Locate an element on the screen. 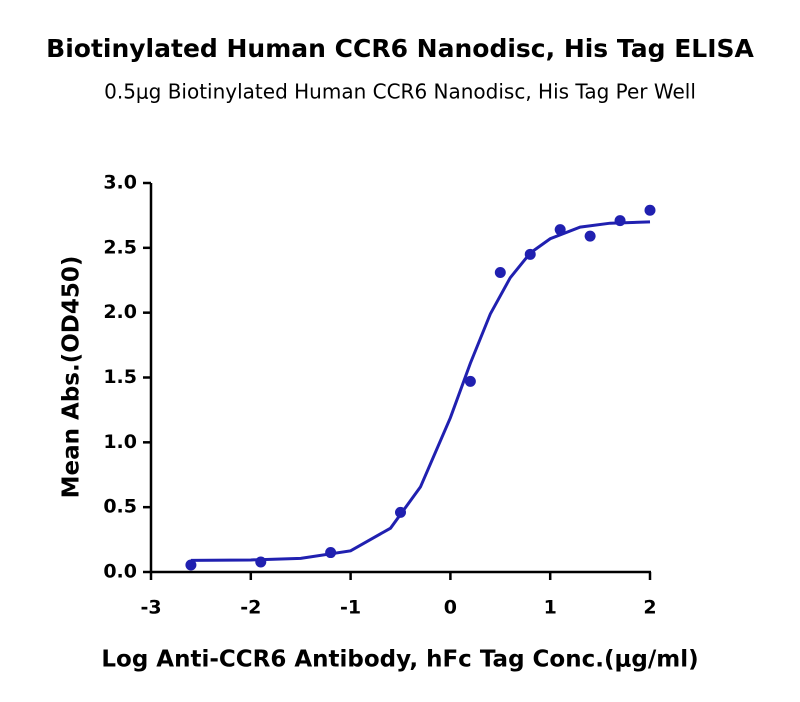 Image resolution: width=800 pixels, height=702 pixels. y-tick-label: 0.0 is located at coordinates (120, 572).